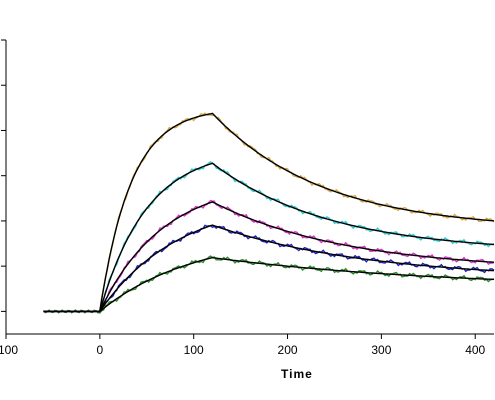 This screenshot has width=495, height=400. I want to click on x-tick-label: 0, so click(100, 350).